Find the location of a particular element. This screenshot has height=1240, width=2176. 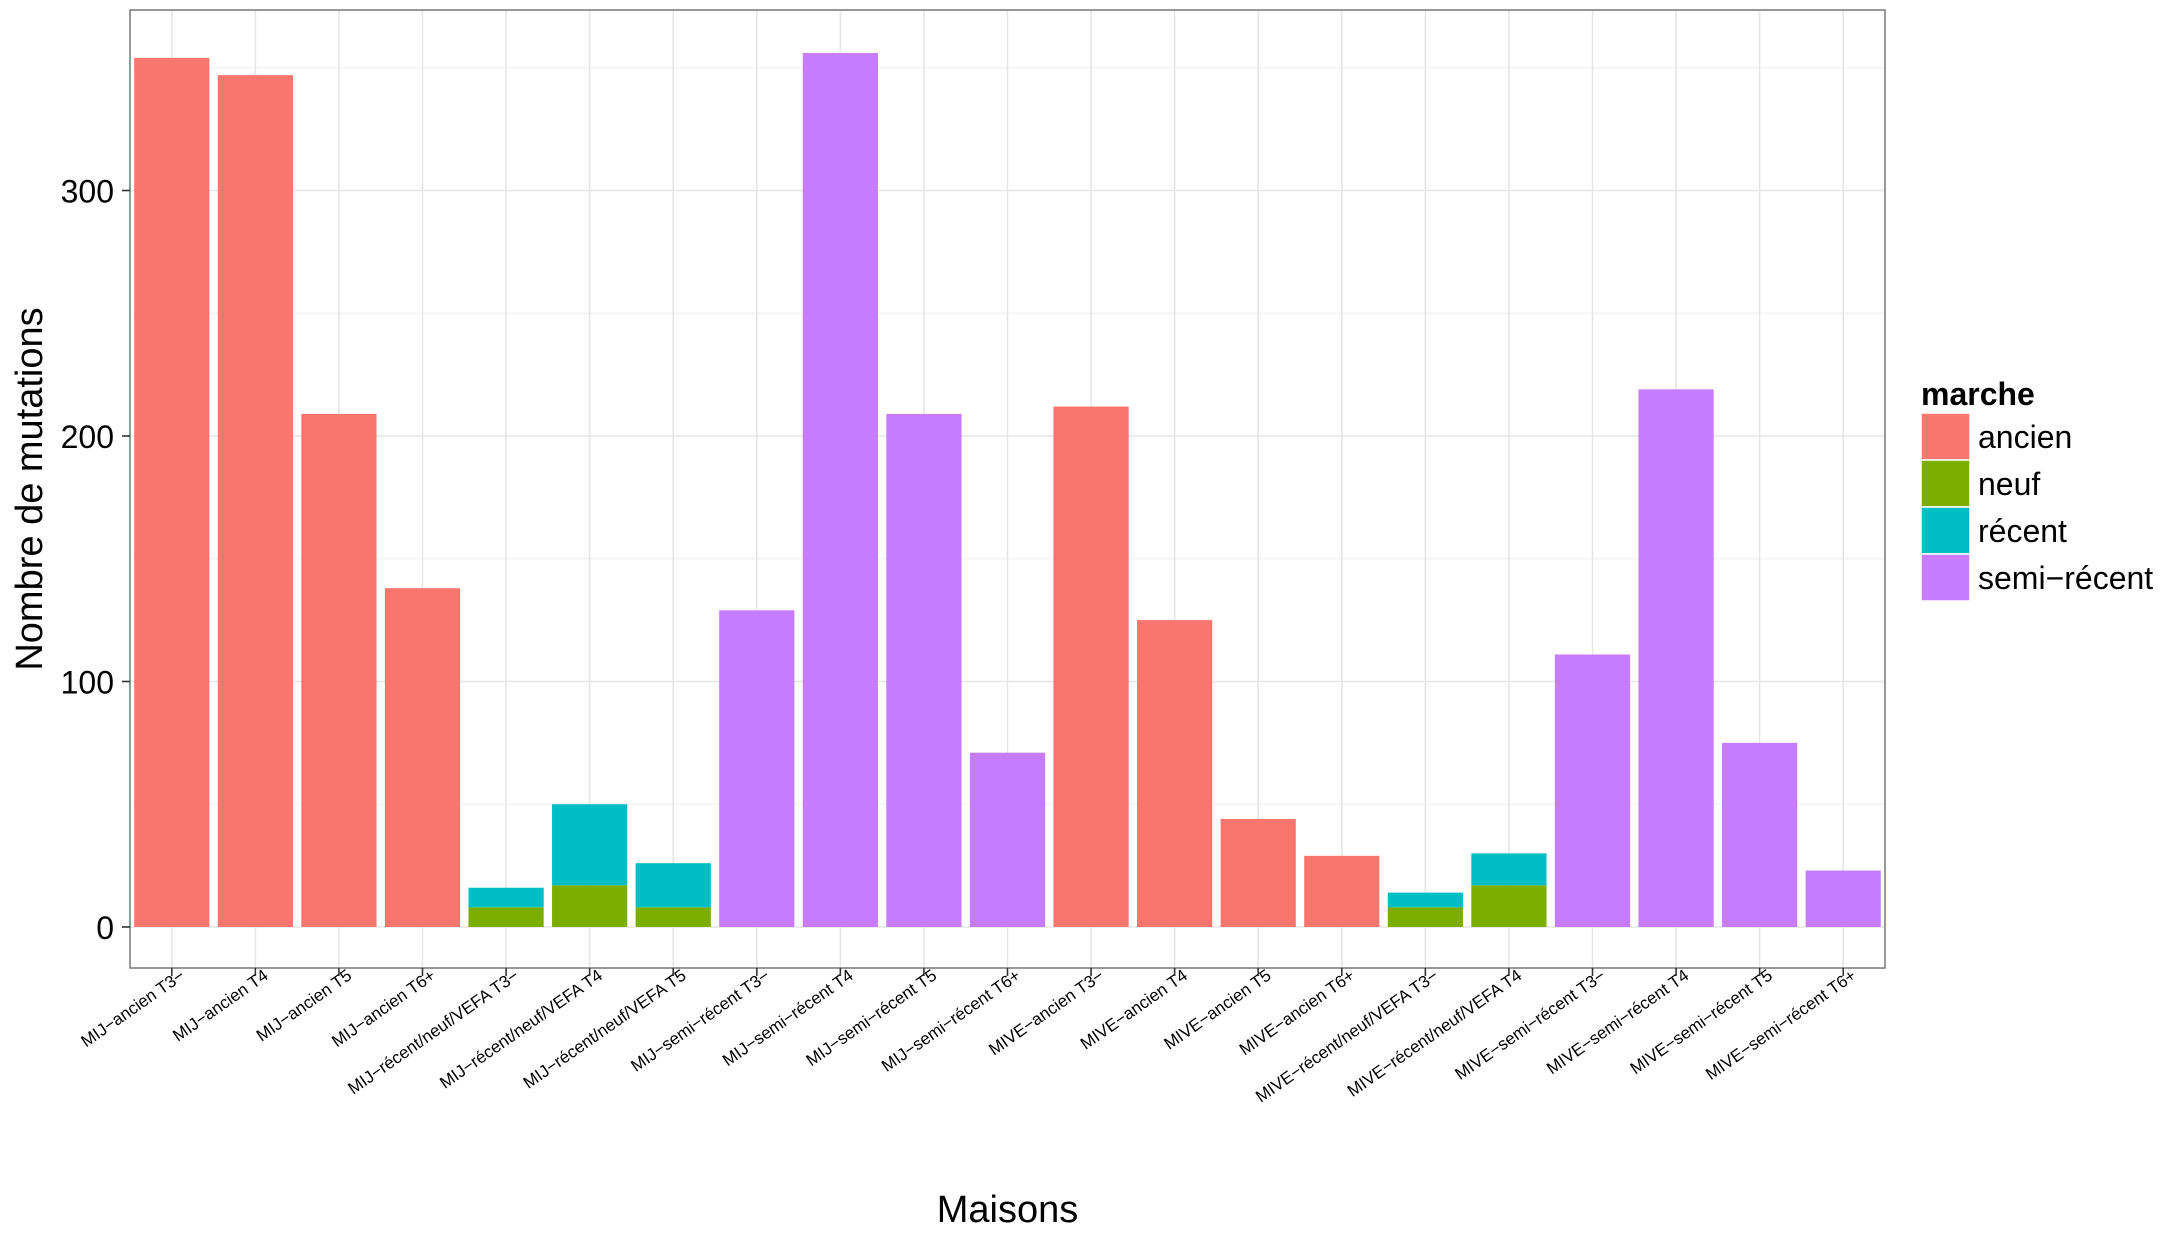

x-tick-label: MIJ−récent/neuf/VEFA T4 is located at coordinates (521, 1029).